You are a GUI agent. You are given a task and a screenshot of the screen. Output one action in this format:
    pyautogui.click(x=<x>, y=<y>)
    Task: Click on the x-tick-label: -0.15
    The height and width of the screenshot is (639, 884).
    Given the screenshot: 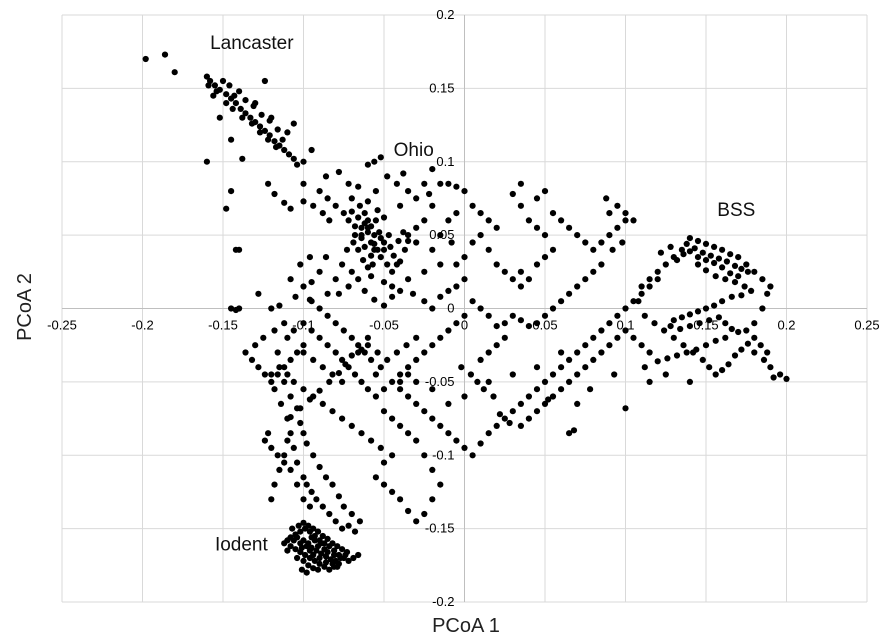 What is the action you would take?
    pyautogui.click(x=223, y=325)
    